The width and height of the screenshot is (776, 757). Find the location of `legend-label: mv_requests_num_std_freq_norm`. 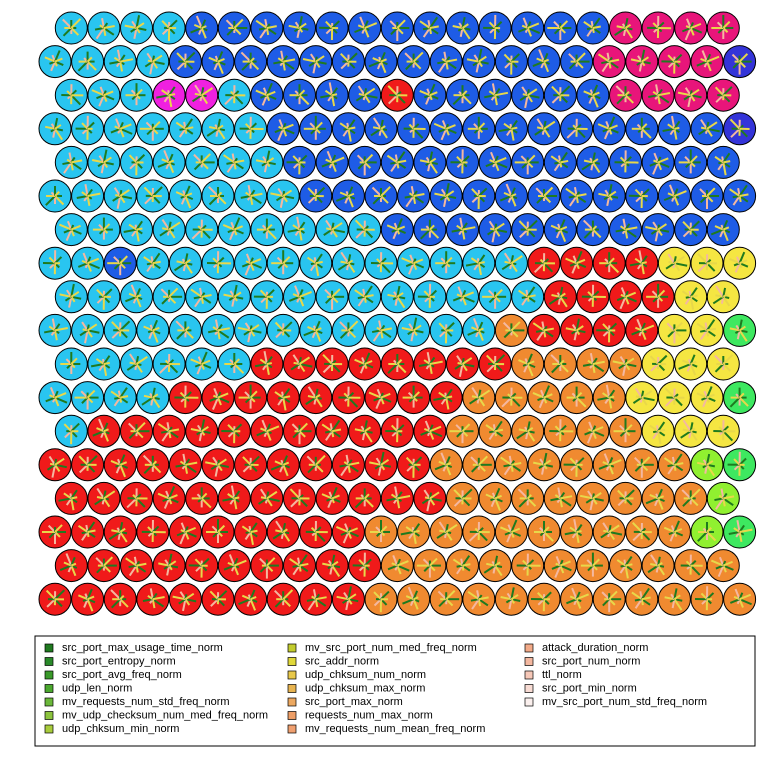

legend-label: mv_requests_num_std_freq_norm is located at coordinates (146, 702).